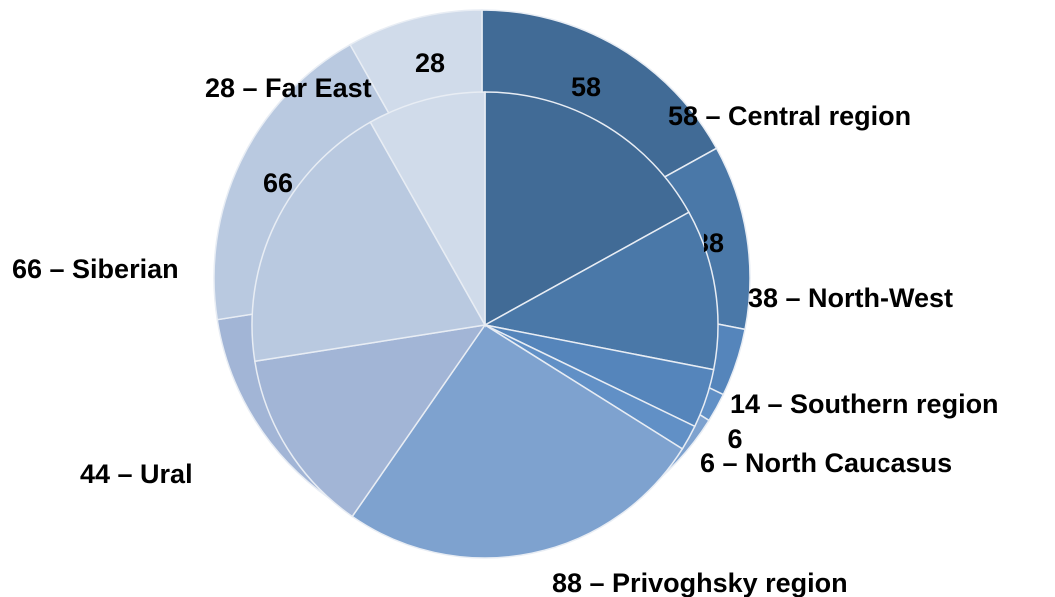 This screenshot has width=1055, height=597. I want to click on category-label: 58 – Central region, so click(789, 116).